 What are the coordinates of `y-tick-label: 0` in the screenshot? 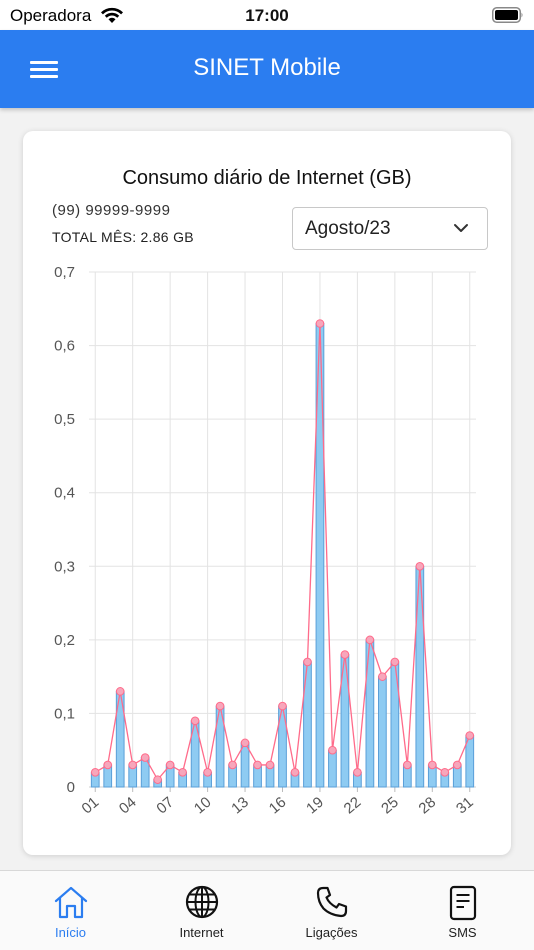 It's located at (71, 787).